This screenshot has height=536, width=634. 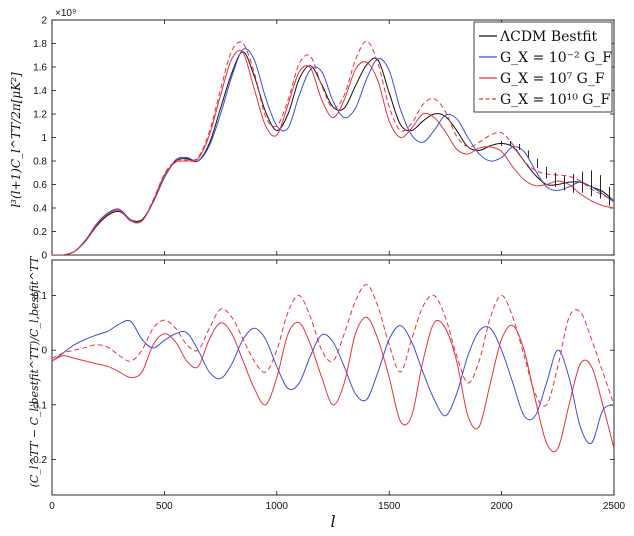 What do you see at coordinates (40, 68) in the screenshot?
I see `top-y-tick-label-8: 1.6` at bounding box center [40, 68].